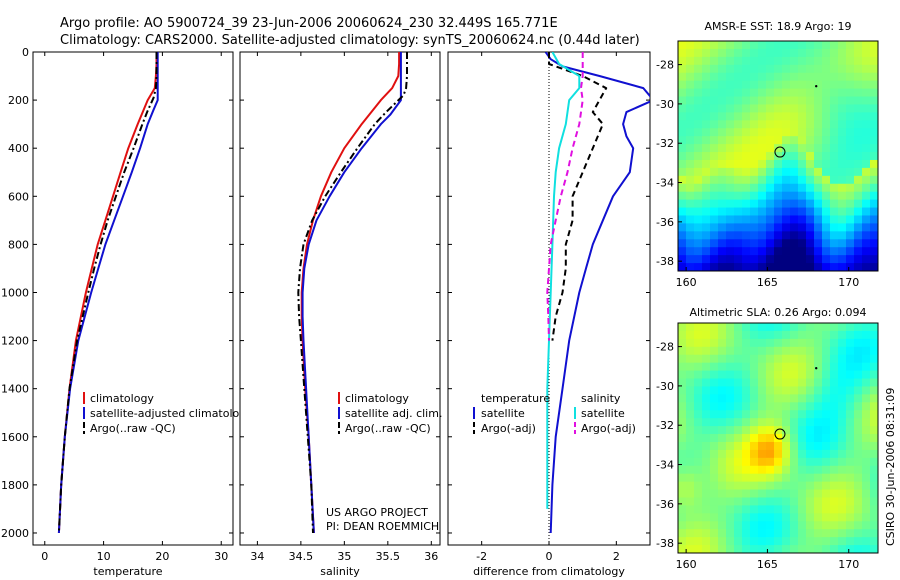 Image resolution: width=900 pixels, height=580 pixels. What do you see at coordinates (44, 556) in the screenshot?
I see `x-tick-label: 0` at bounding box center [44, 556].